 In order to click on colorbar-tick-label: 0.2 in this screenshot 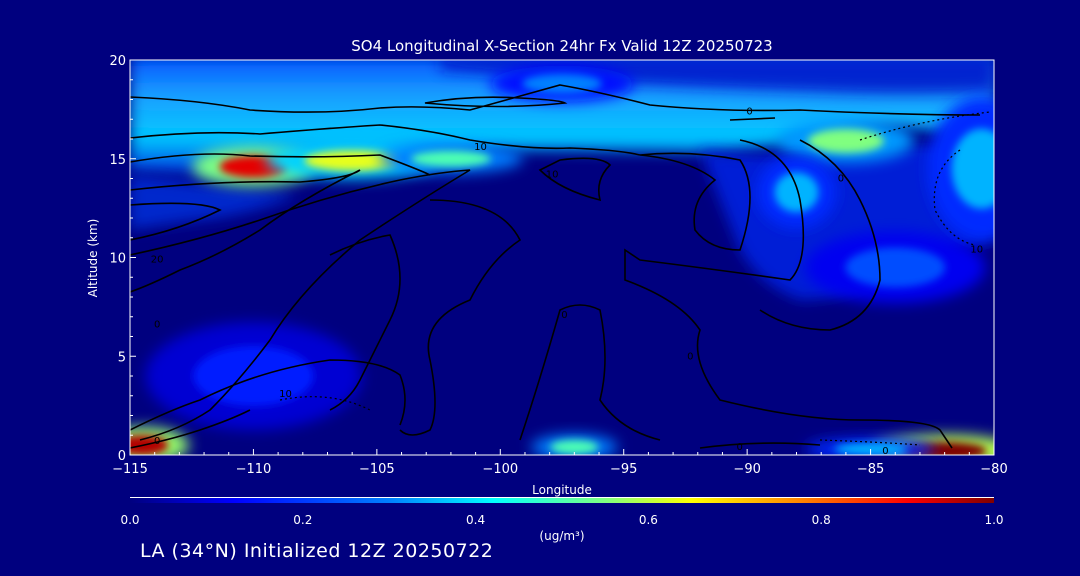, I will do `click(302, 520)`.